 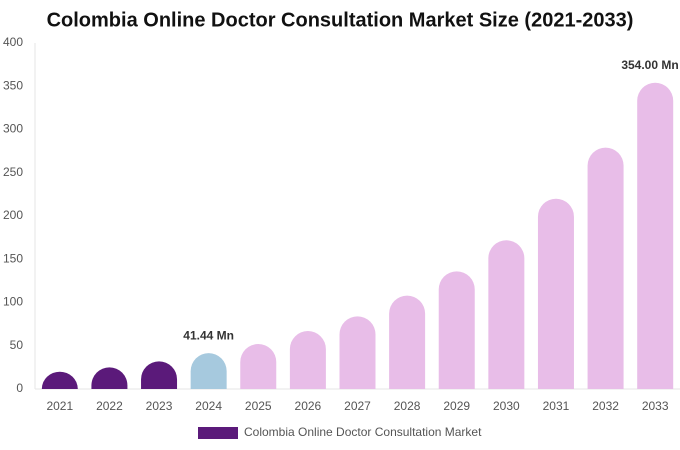 I want to click on legend-swatch, so click(x=218, y=433).